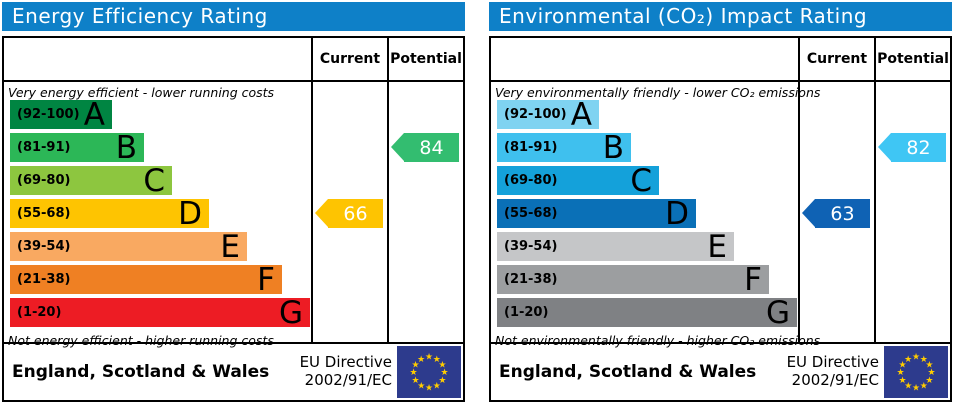  I want to click on current-column: 66, so click(349, 212).